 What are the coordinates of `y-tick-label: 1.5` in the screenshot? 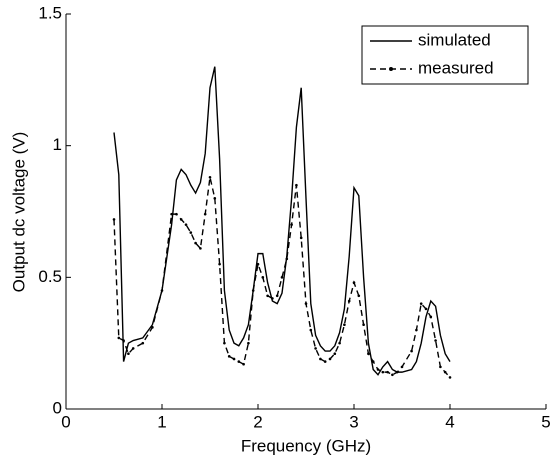 It's located at (50, 12).